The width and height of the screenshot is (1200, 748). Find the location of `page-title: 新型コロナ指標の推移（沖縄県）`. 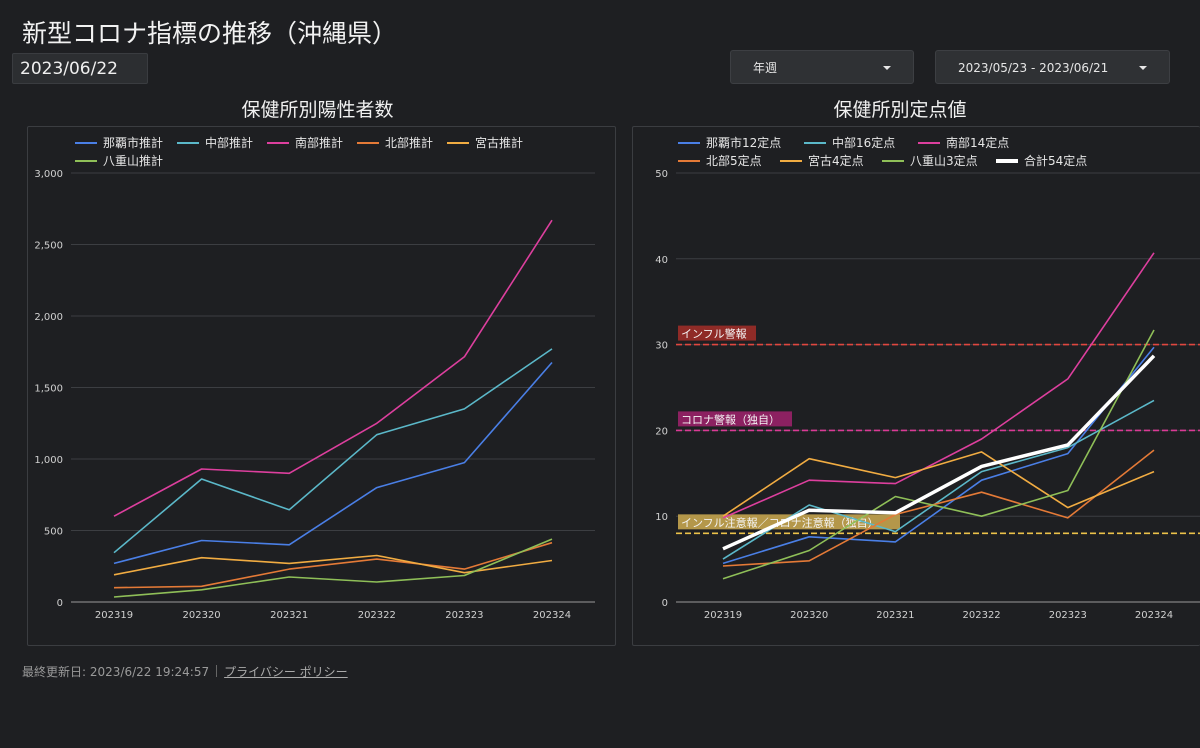

page-title: 新型コロナ指標の推移（沖縄県） is located at coordinates (210, 33).